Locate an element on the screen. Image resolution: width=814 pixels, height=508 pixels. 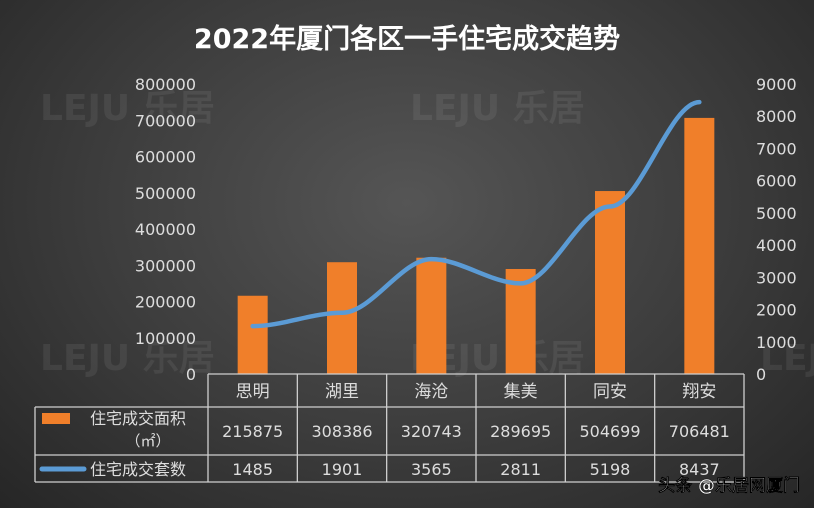
right-tick-label: 1000 is located at coordinates (776, 342).